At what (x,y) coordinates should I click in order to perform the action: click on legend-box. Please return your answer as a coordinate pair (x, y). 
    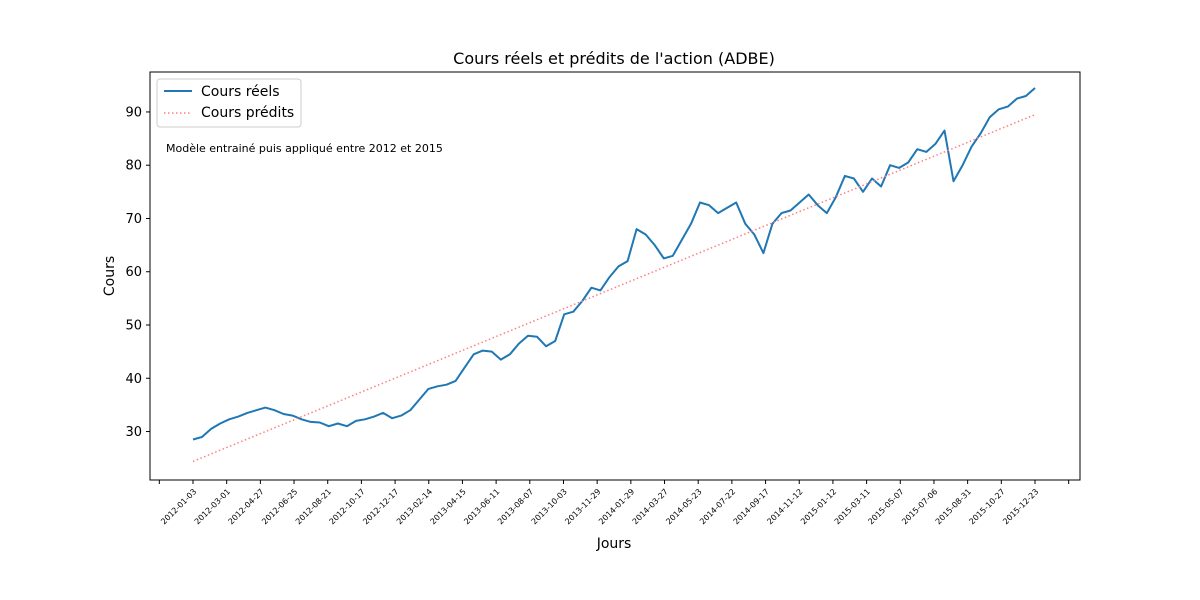
    Looking at the image, I should click on (229, 103).